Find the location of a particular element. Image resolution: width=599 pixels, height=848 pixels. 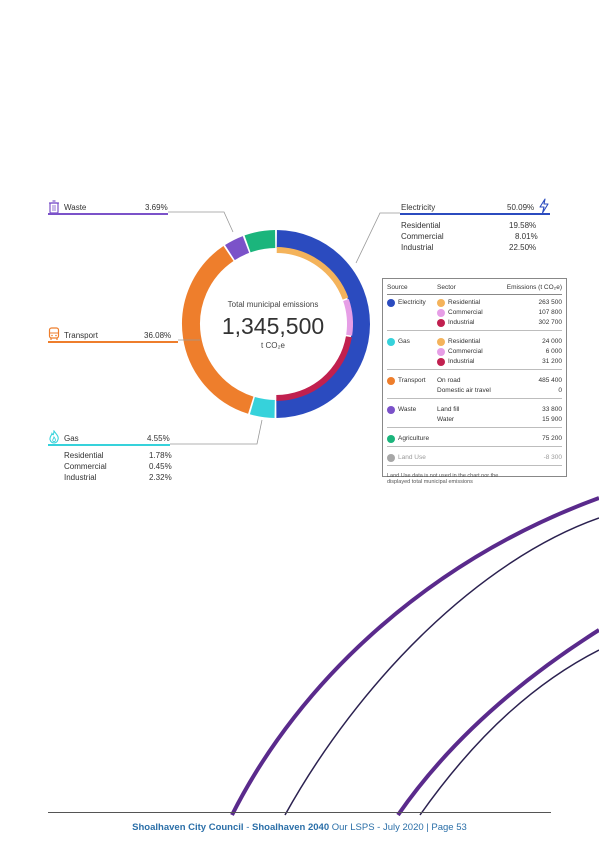

legend-sector-label: Water is located at coordinates (446, 419).